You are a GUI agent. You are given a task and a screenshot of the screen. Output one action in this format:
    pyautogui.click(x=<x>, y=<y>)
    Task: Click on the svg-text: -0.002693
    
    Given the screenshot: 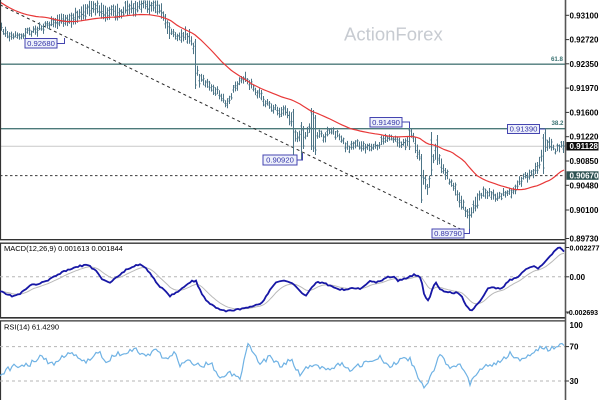 What is the action you would take?
    pyautogui.click(x=583, y=313)
    